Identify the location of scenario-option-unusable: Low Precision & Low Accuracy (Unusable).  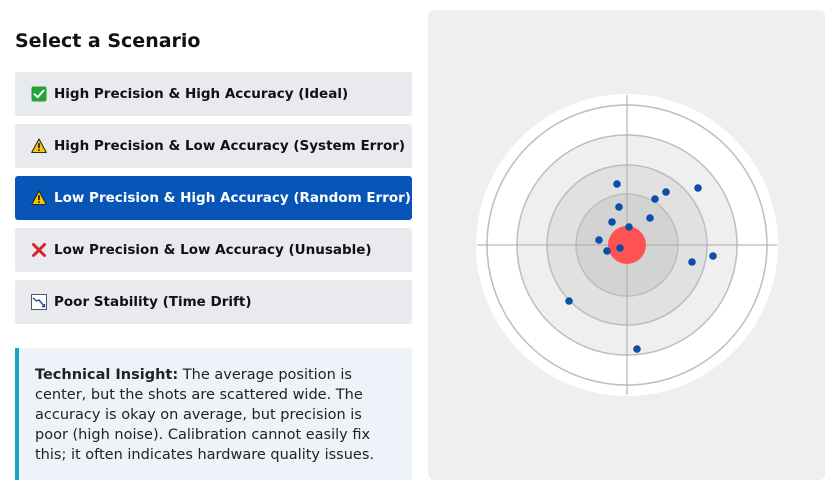
(213, 250).